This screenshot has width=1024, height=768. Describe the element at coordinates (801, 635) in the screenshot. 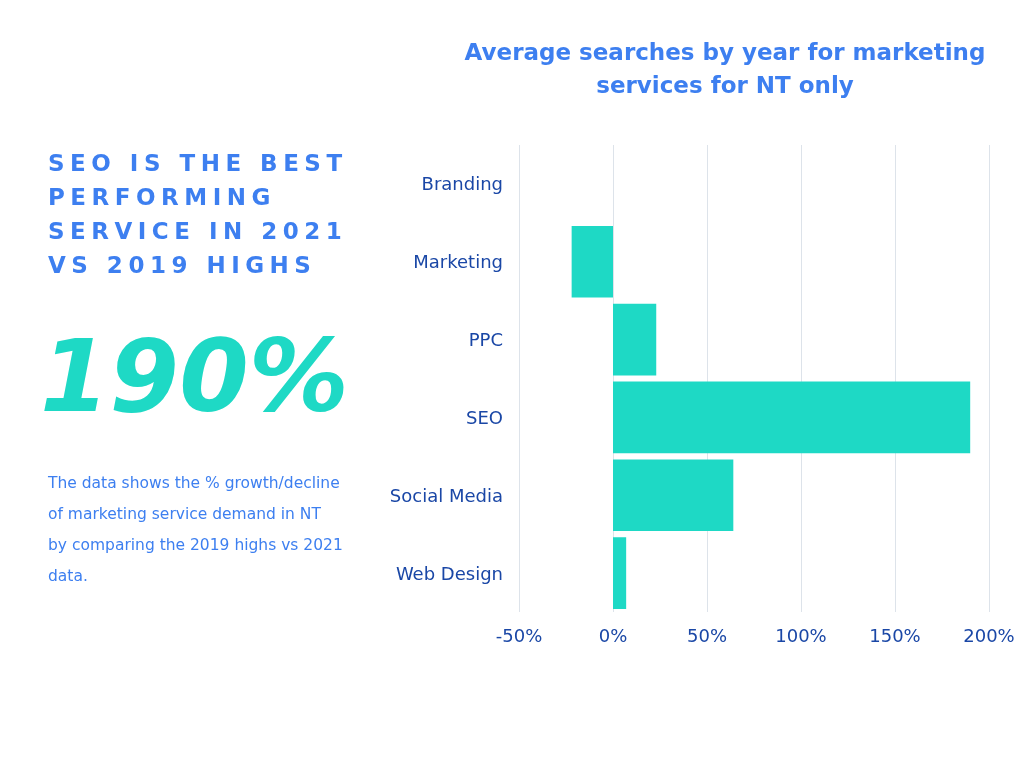

I see `x-tick-label: 100%` at that location.